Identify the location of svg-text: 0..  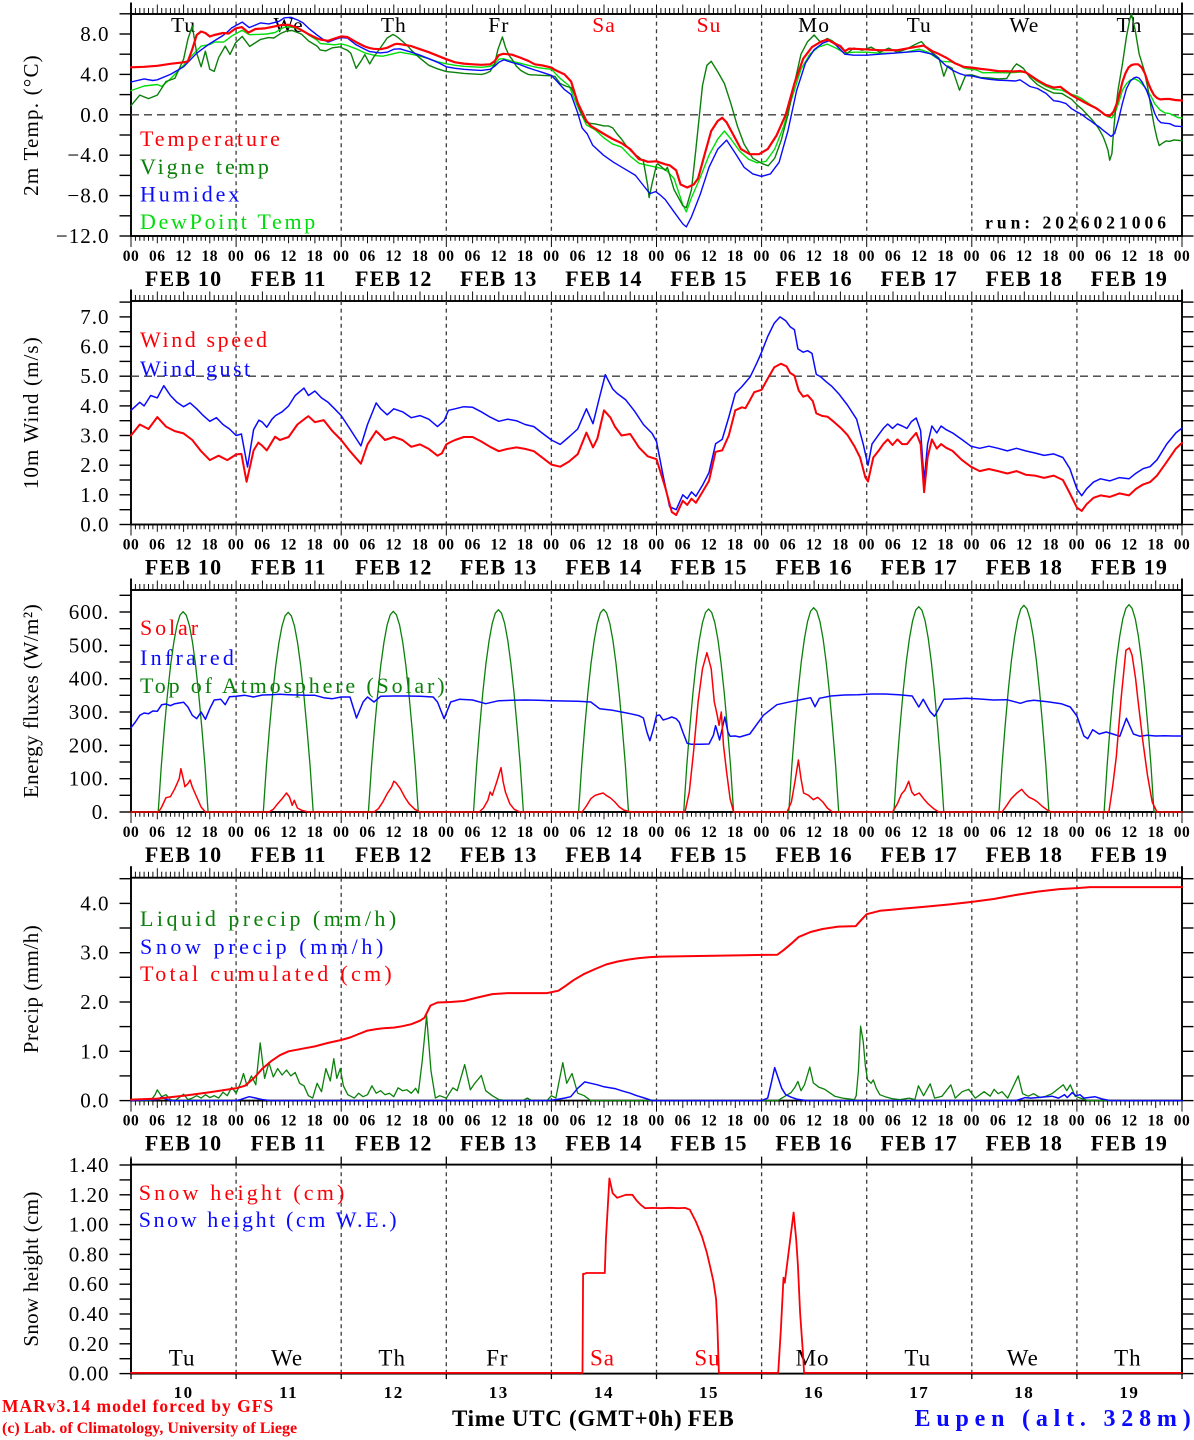
(101, 812).